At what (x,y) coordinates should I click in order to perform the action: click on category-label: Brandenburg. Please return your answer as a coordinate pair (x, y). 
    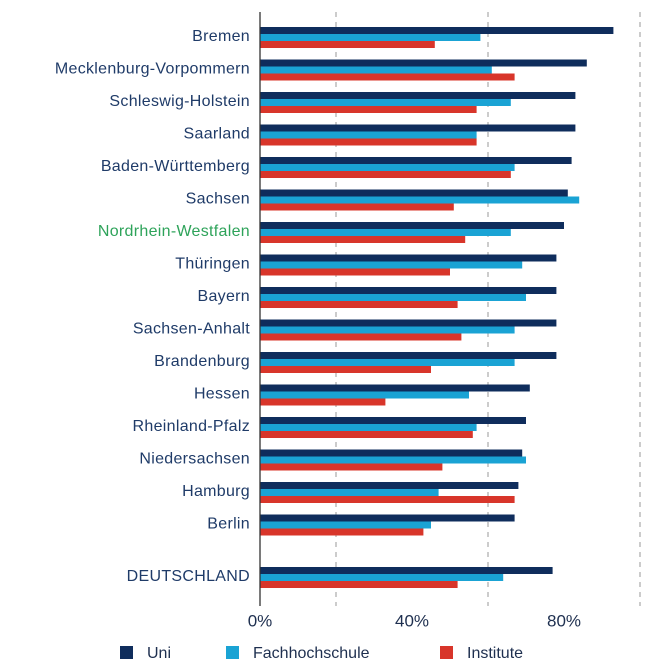
    Looking at the image, I should click on (202, 361).